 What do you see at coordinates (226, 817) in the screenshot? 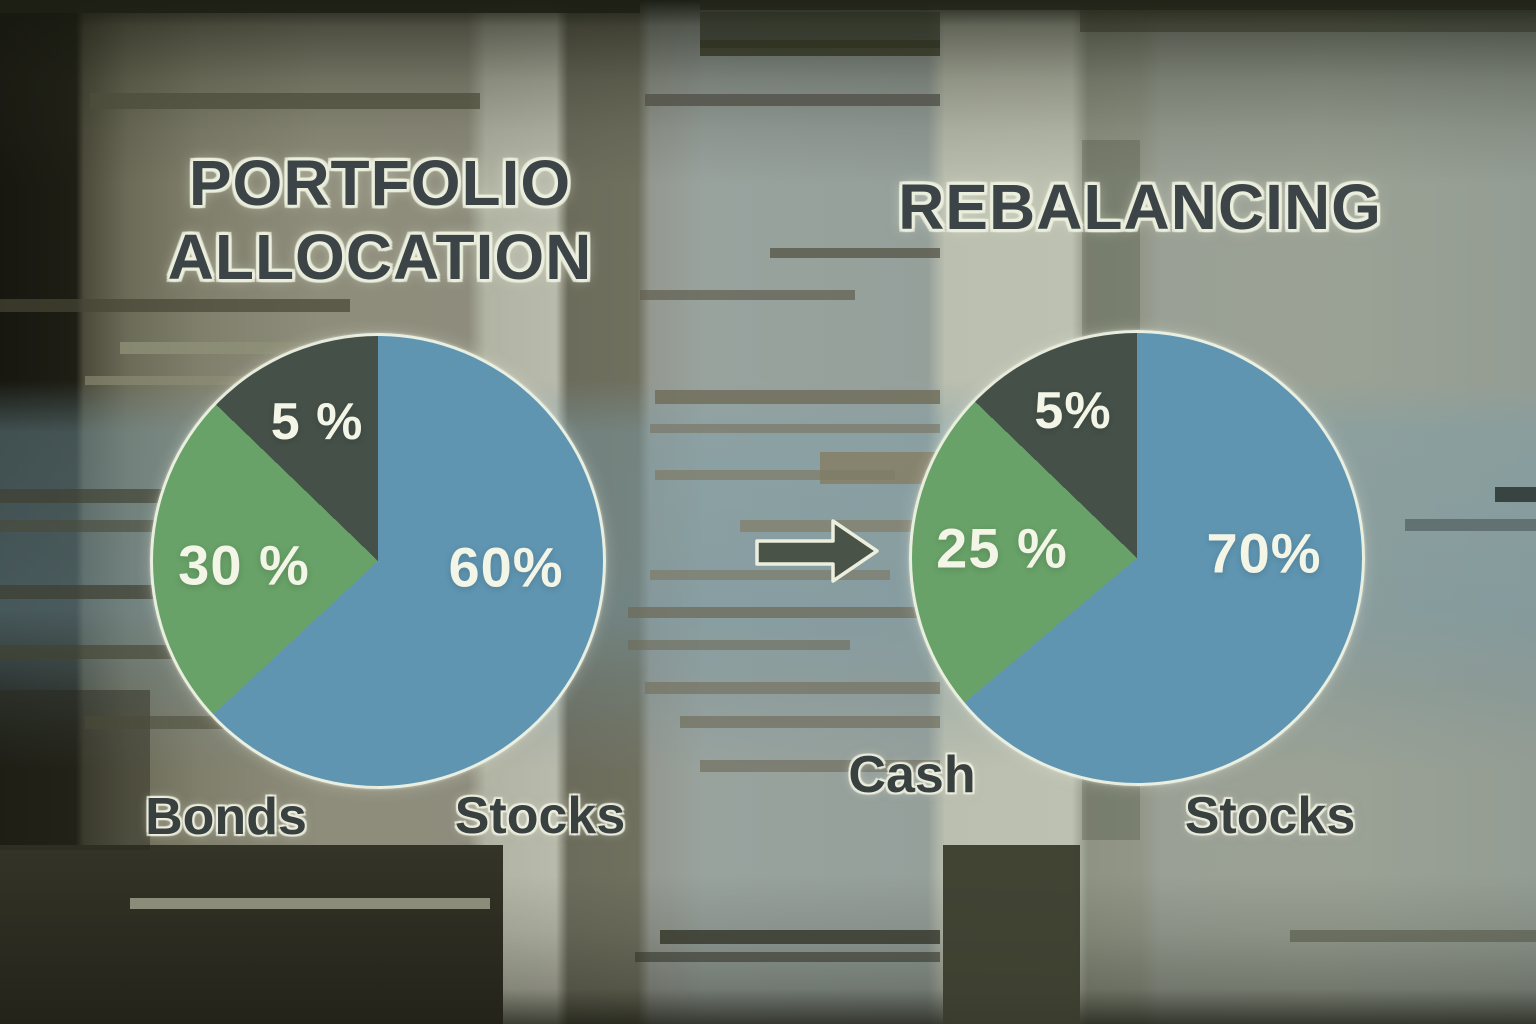
I see `category-label-bonds: Bonds` at bounding box center [226, 817].